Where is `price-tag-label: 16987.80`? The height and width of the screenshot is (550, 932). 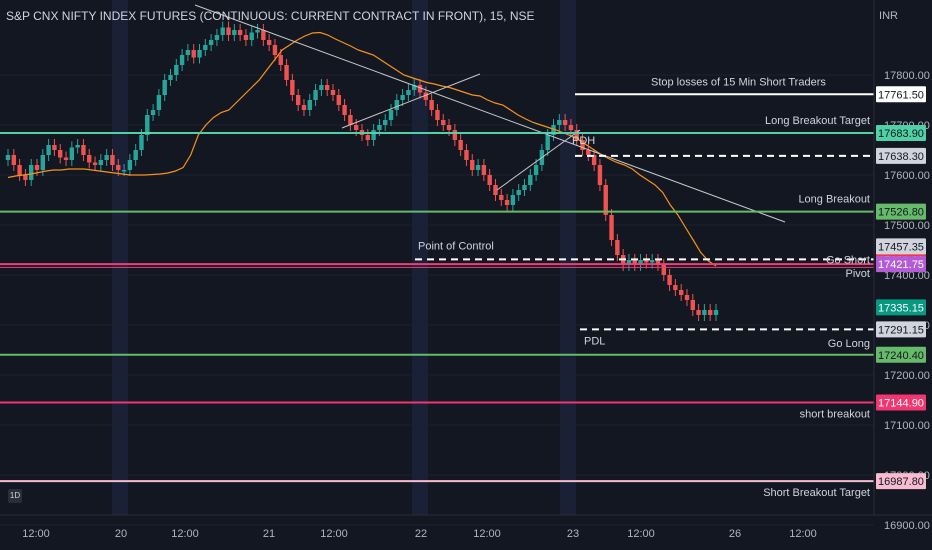 price-tag-label: 16987.80 is located at coordinates (901, 482).